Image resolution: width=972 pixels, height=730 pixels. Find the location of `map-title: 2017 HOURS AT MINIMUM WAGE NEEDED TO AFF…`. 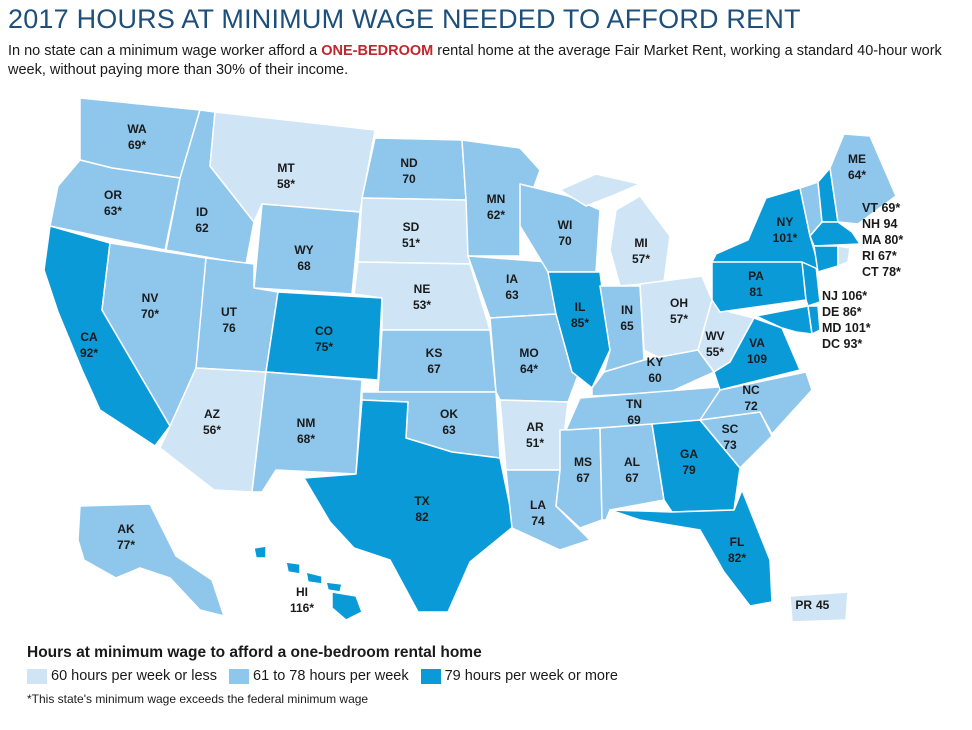

map-title: 2017 HOURS AT MINIMUM WAGE NEEDED TO AFF… is located at coordinates (404, 19).